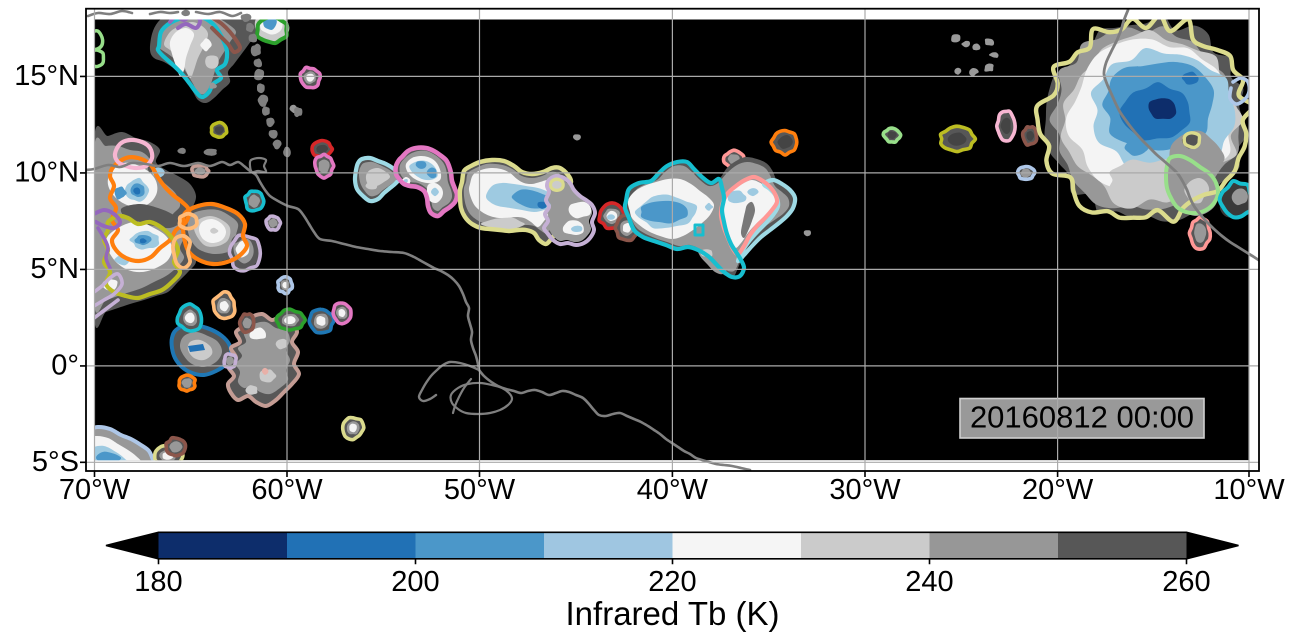  I want to click on svg-text: 180, so click(158, 582).